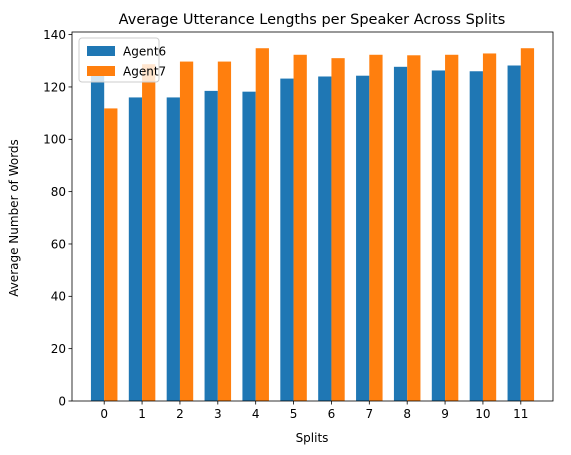 This screenshot has height=455, width=571. I want to click on x-tick-label: 11, so click(520, 414).